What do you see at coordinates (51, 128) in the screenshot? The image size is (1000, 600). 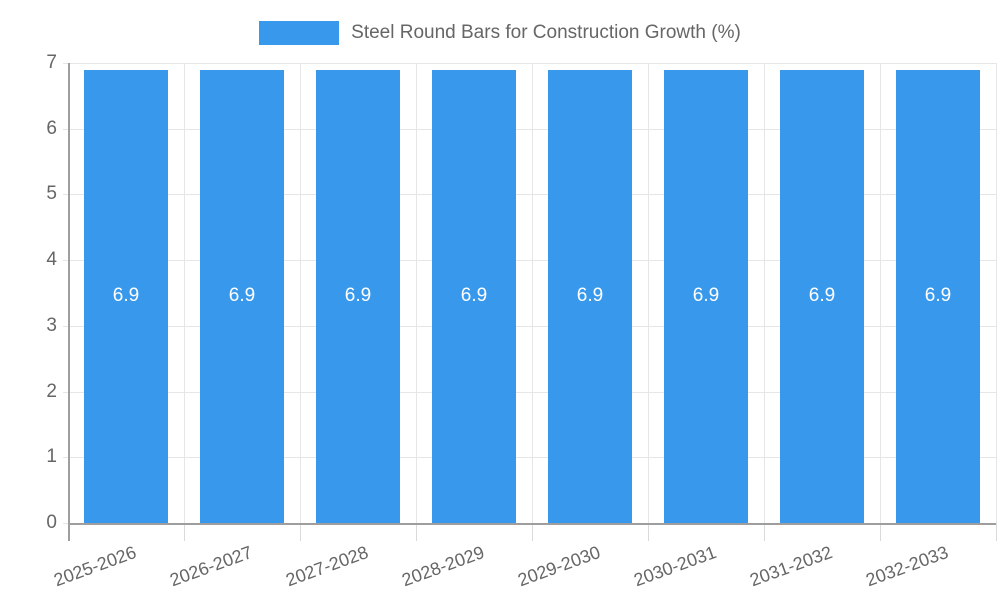 I see `y-tick-label: 6` at bounding box center [51, 128].